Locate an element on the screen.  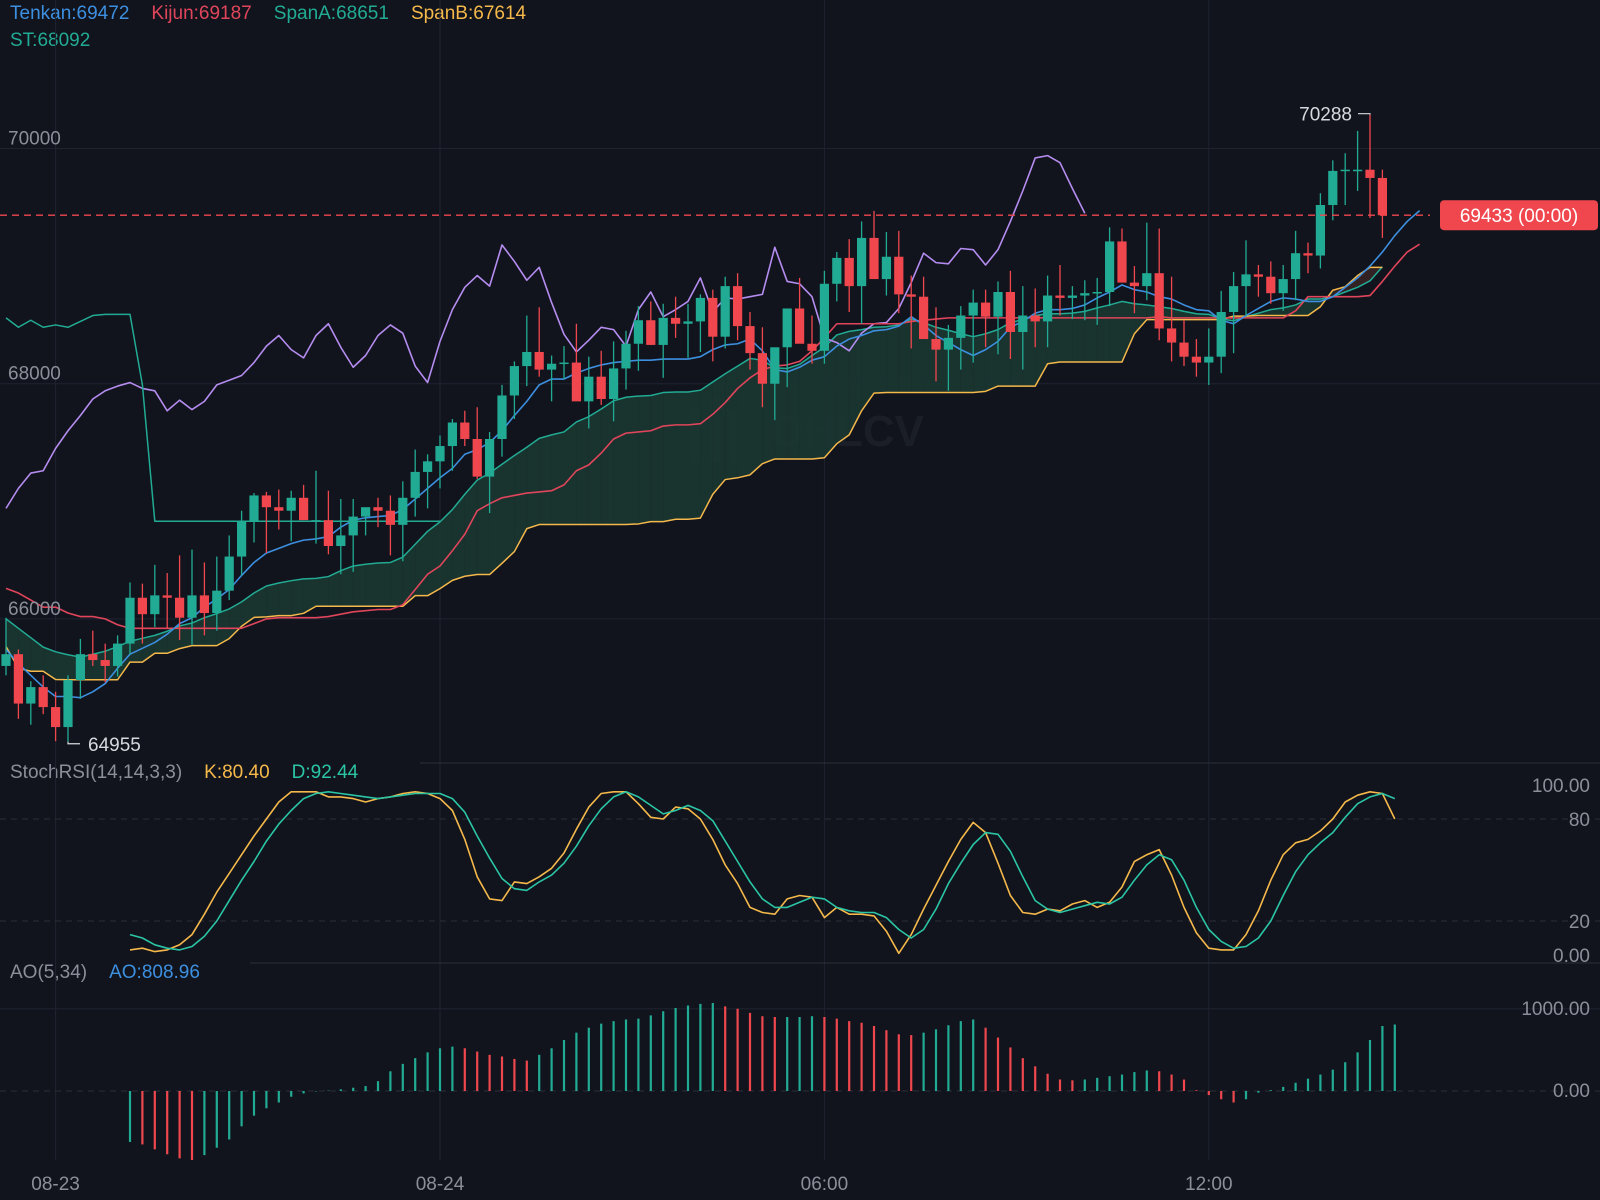
last-price-label: 69433 (00:00) is located at coordinates (1519, 216).